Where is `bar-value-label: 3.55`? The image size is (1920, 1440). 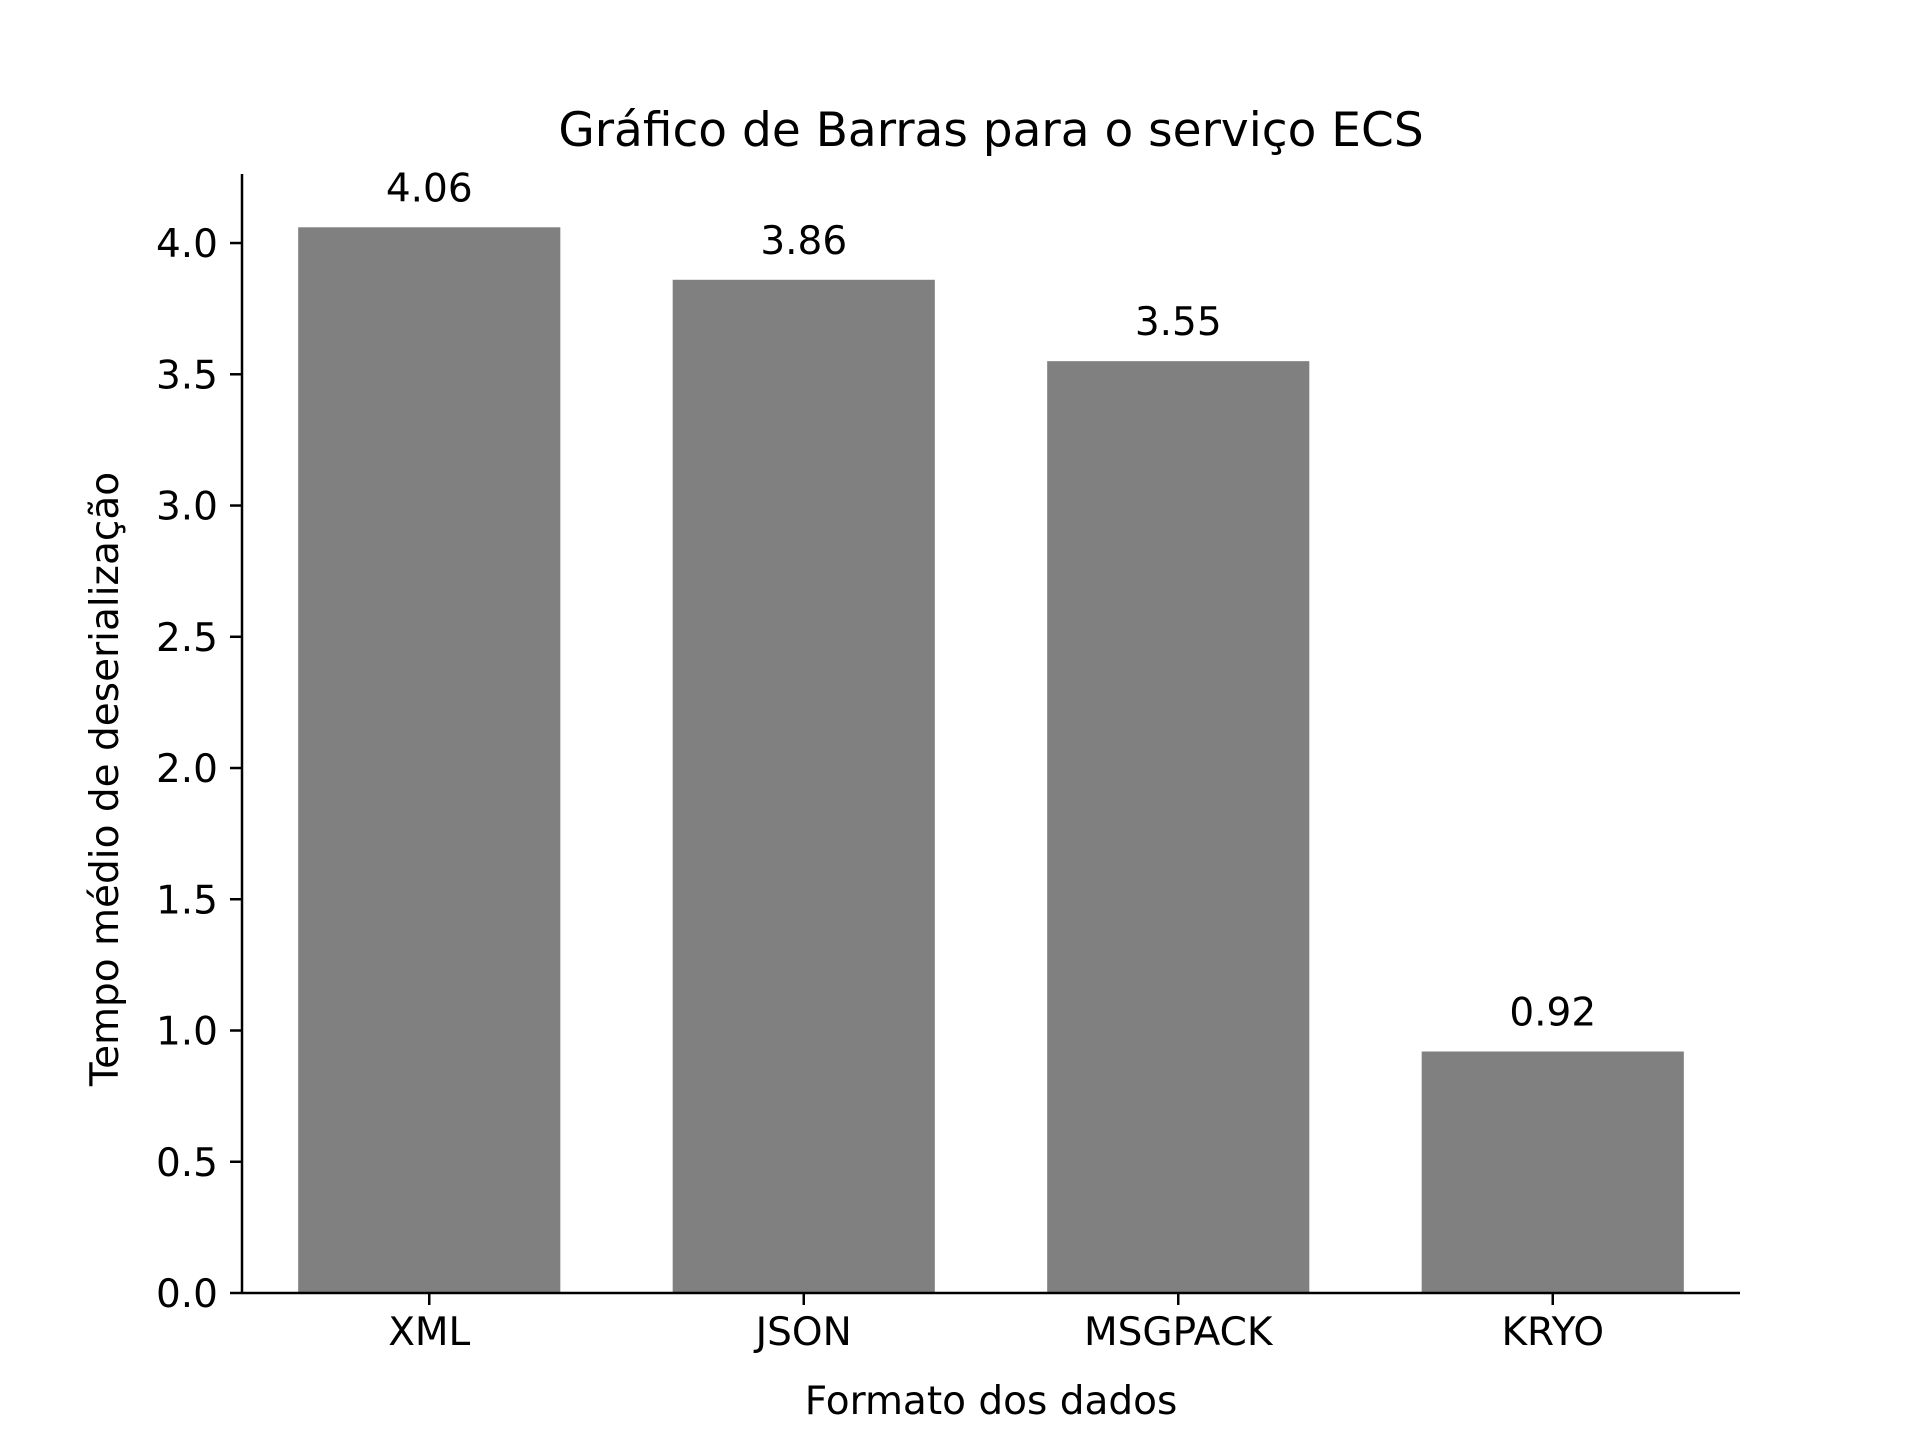 bar-value-label: 3.55 is located at coordinates (1178, 322).